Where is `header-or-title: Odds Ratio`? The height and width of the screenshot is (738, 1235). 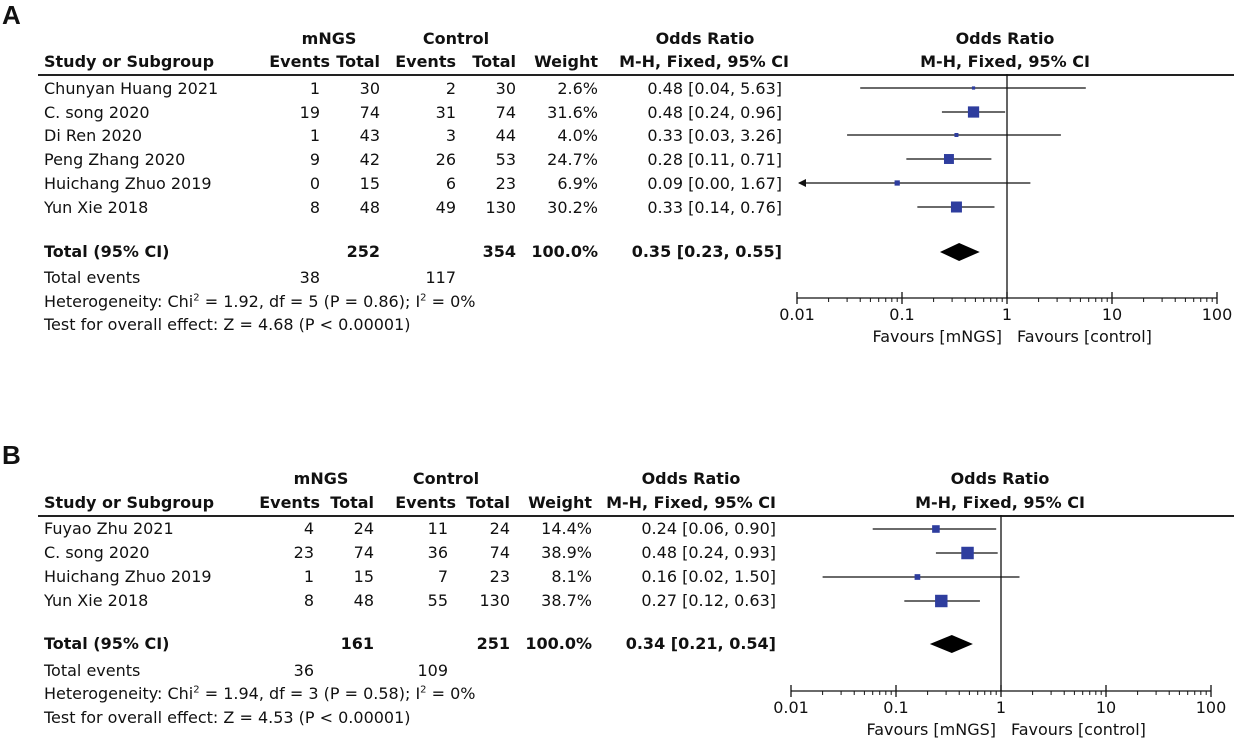
header-or-title: Odds Ratio is located at coordinates (705, 38).